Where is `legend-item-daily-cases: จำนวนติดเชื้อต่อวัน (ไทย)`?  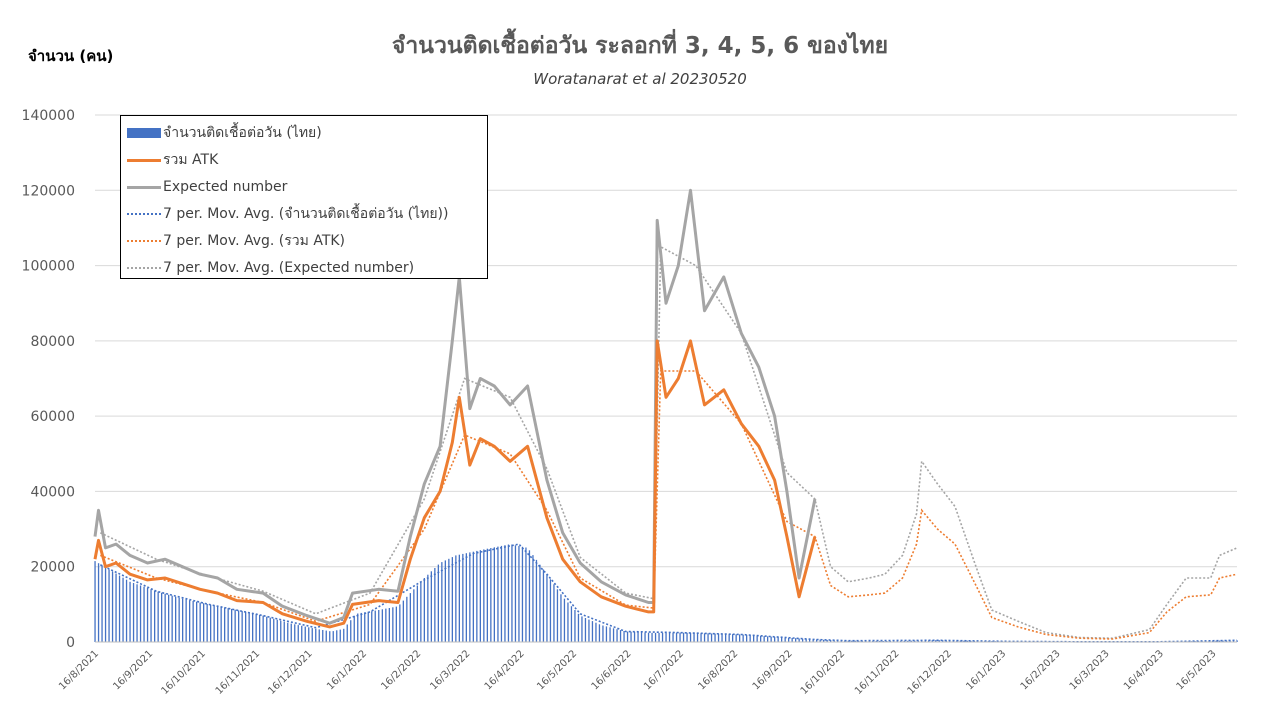 legend-item-daily-cases: จำนวนติดเชื้อต่อวัน (ไทย) is located at coordinates (304, 132).